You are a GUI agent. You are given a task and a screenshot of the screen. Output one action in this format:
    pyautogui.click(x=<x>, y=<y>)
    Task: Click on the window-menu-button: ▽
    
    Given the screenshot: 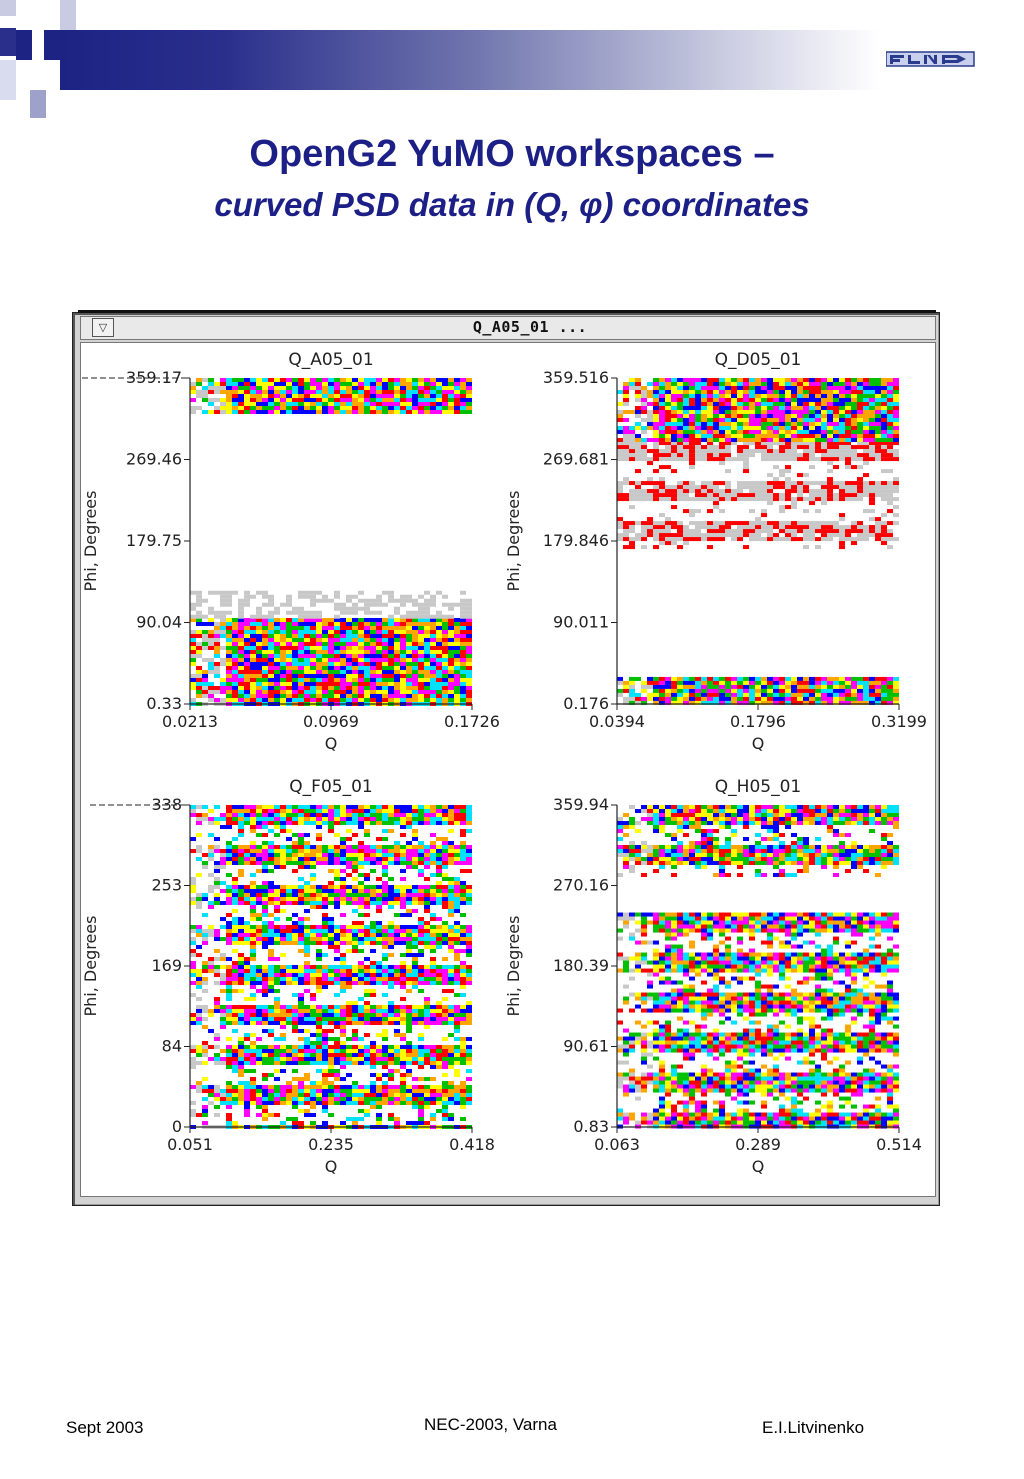 What is the action you would take?
    pyautogui.click(x=103, y=327)
    